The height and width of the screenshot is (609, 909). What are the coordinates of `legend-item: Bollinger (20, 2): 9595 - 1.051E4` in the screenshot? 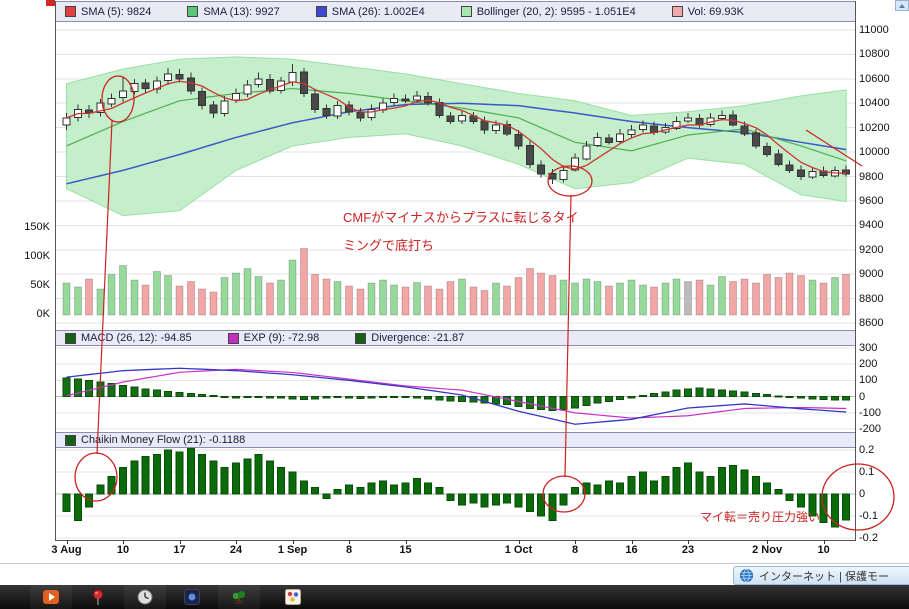 It's located at (548, 12).